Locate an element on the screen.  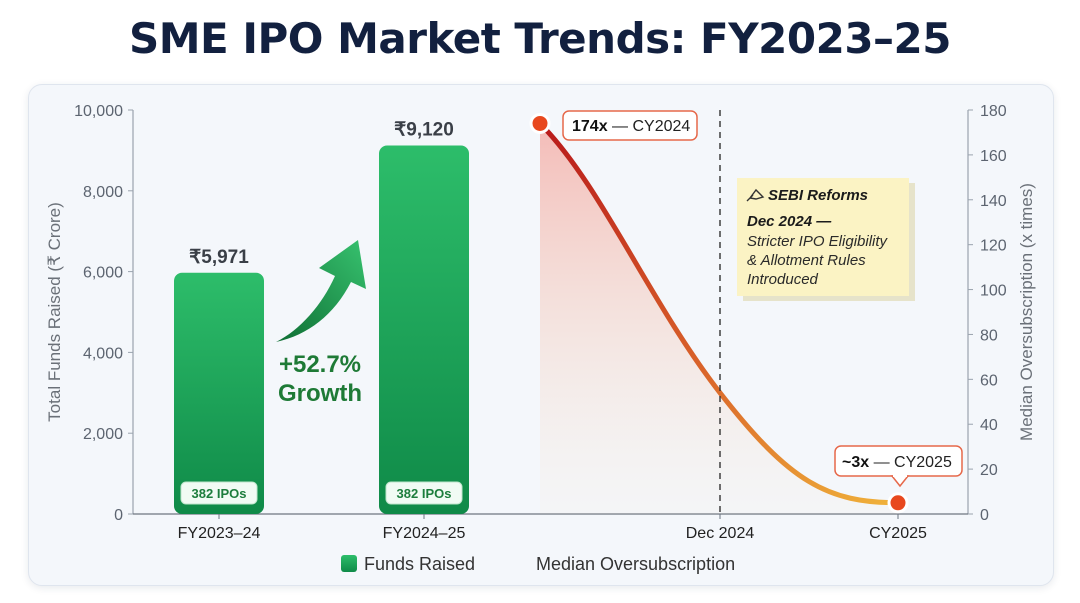
right-tick-label: 60 is located at coordinates (989, 380).